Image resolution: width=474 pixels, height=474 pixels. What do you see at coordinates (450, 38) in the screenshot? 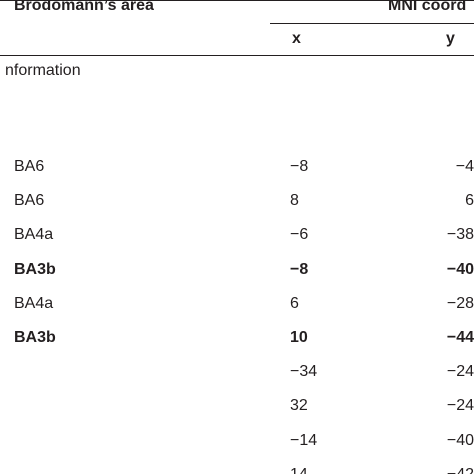
I see `y-column-header: y` at bounding box center [450, 38].